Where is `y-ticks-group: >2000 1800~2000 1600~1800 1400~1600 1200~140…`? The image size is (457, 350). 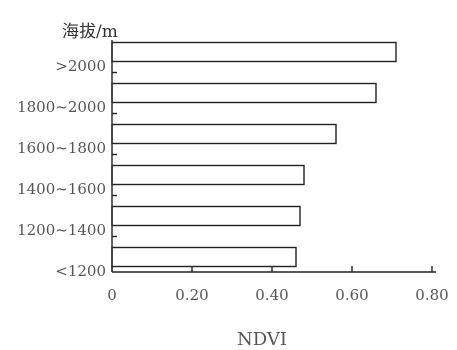 y-ticks-group: >2000 1800~2000 1600~1800 1400~1600 1200~140… is located at coordinates (67, 168).